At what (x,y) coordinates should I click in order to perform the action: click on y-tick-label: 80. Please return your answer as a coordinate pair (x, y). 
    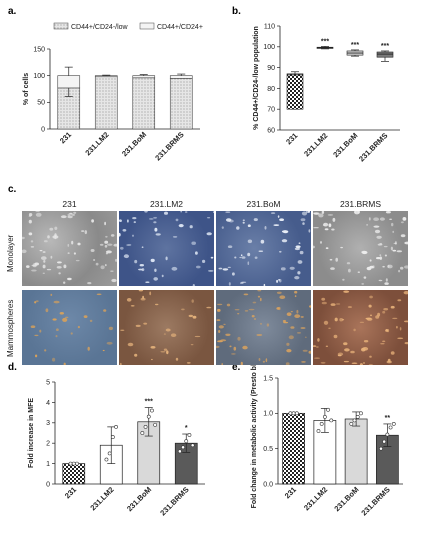
    Looking at the image, I should click on (271, 89).